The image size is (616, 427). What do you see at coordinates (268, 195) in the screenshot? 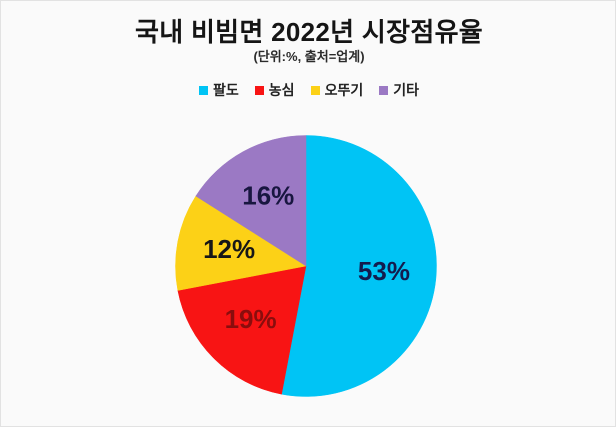
I see `pie-slice-label-기타: 16%` at bounding box center [268, 195].